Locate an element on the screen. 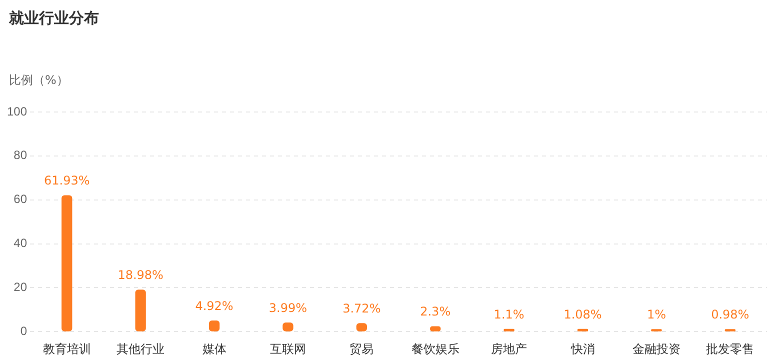 The height and width of the screenshot is (360, 777). x-tick-label: 互联网 is located at coordinates (288, 349).